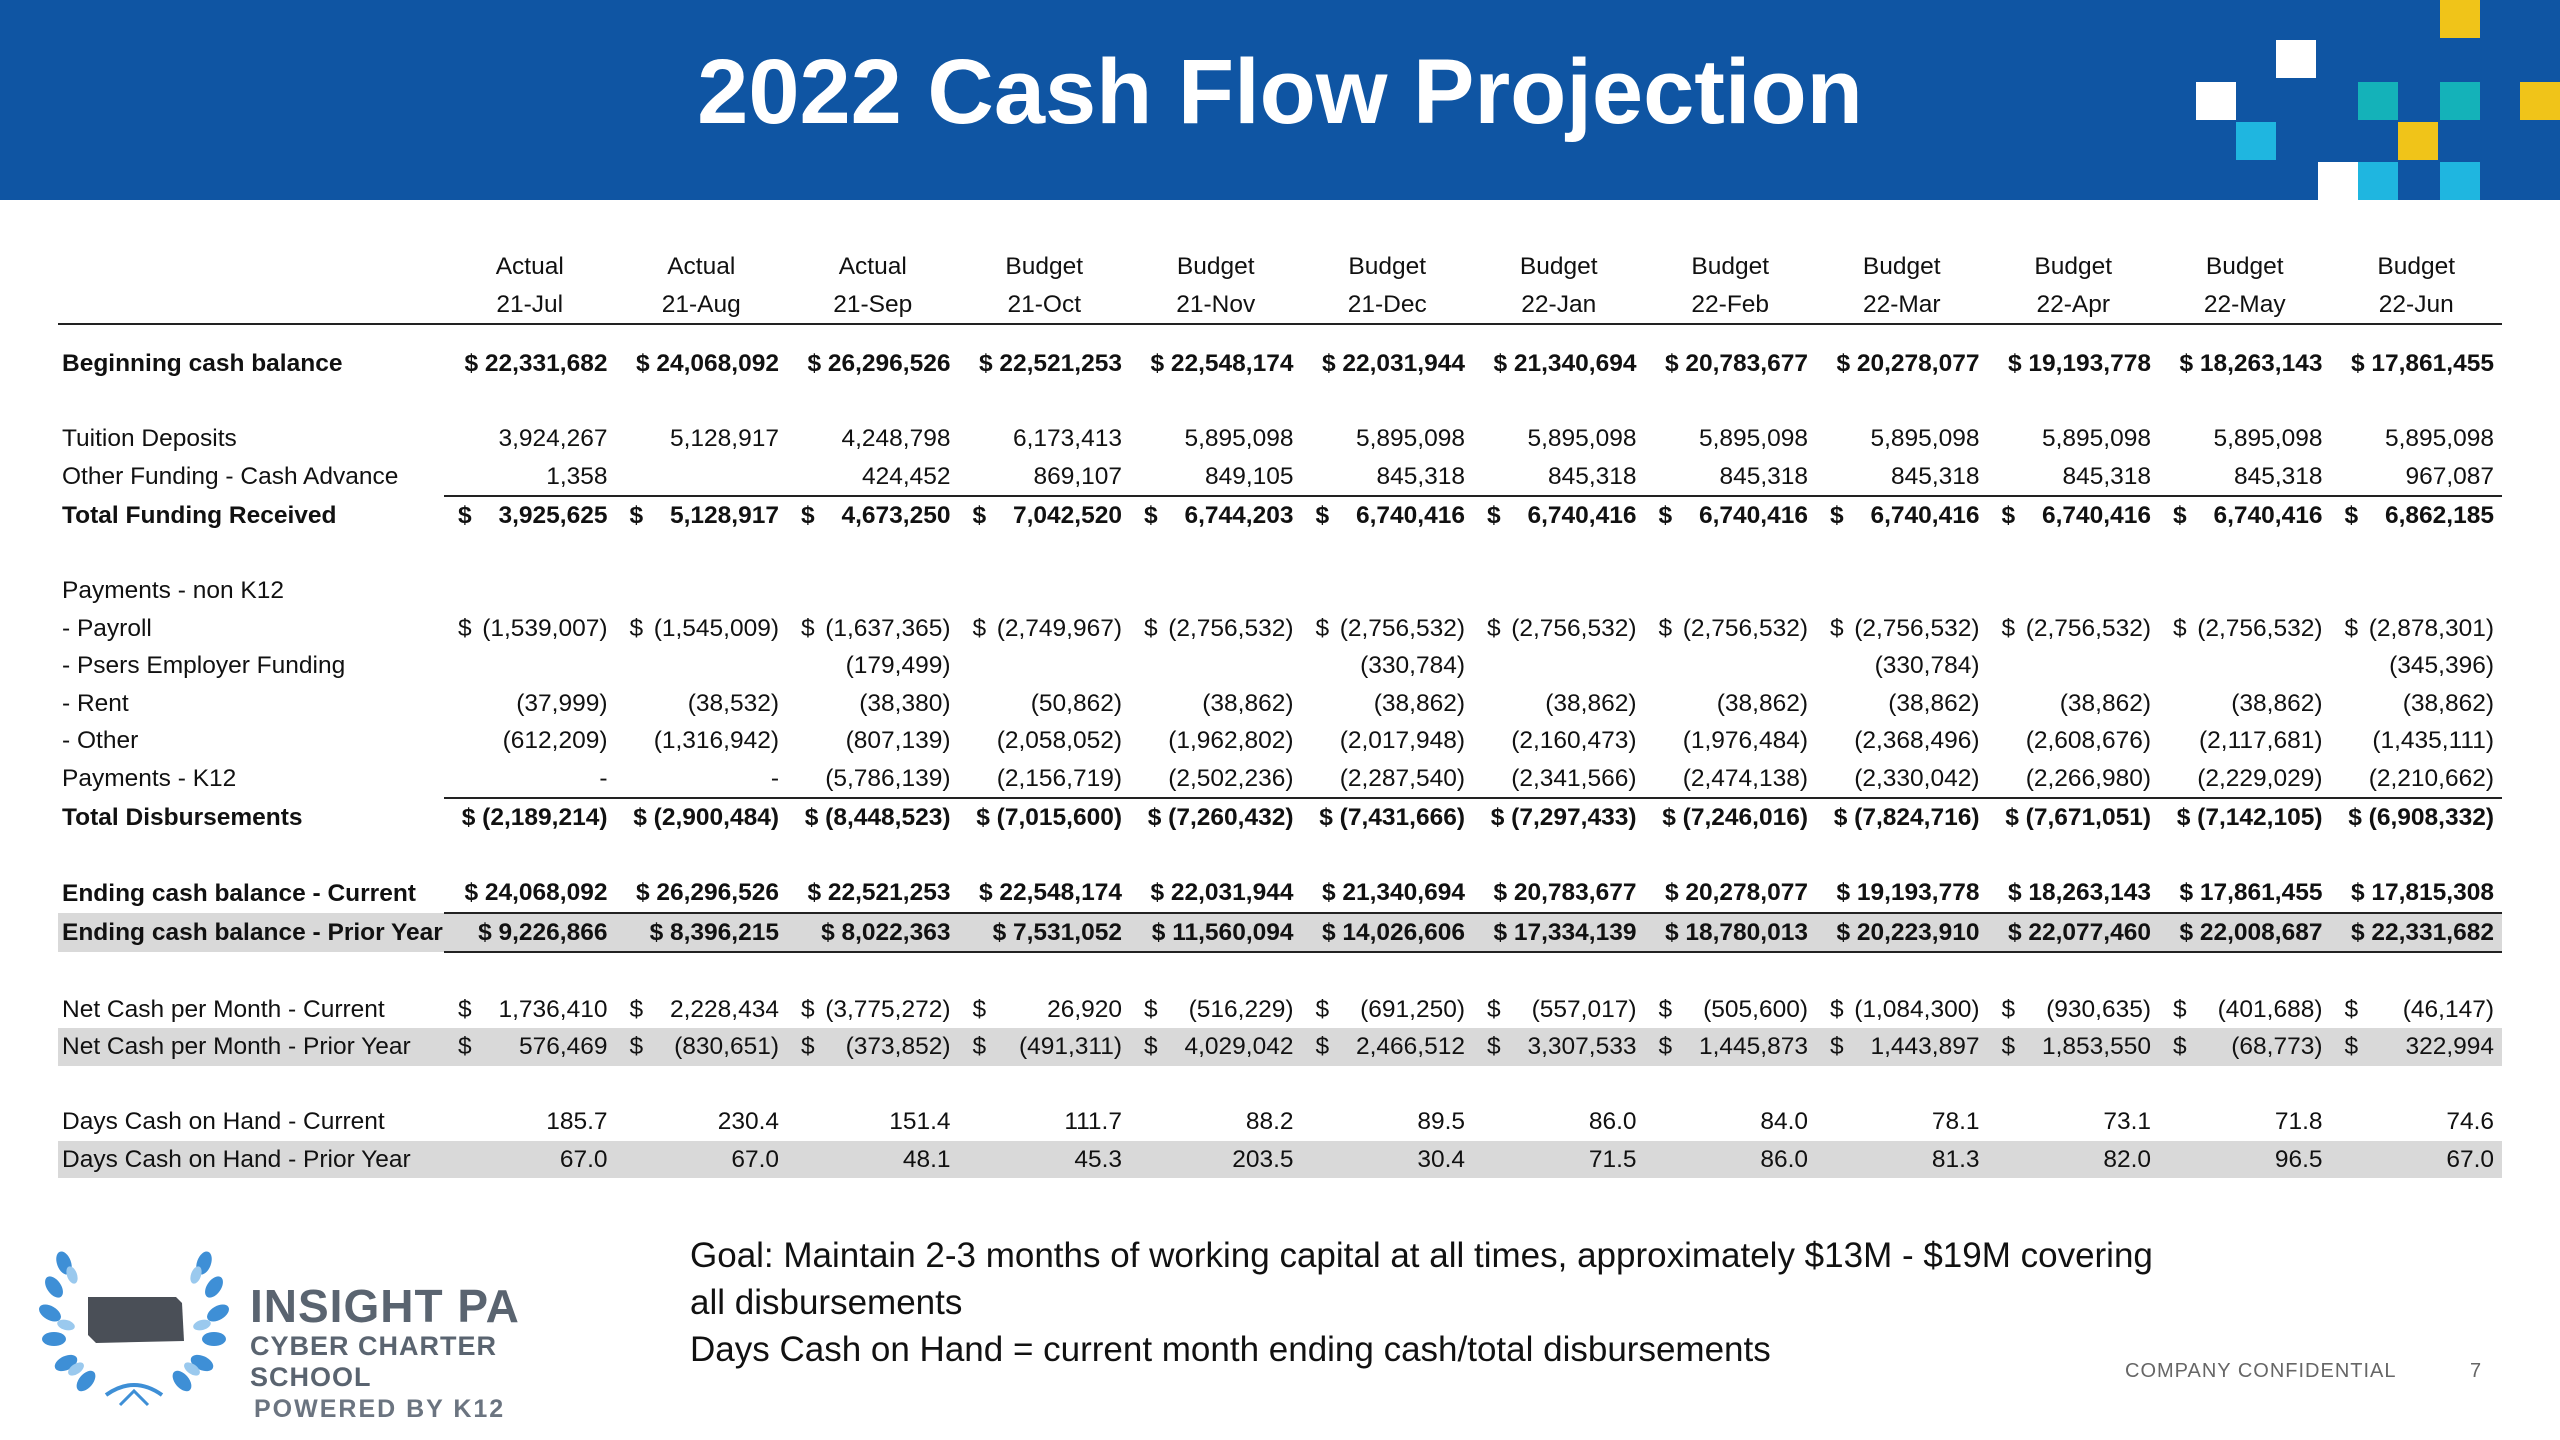 Image resolution: width=2560 pixels, height=1440 pixels. What do you see at coordinates (1231, 740) in the screenshot?
I see `table-cell: (1,962,802)` at bounding box center [1231, 740].